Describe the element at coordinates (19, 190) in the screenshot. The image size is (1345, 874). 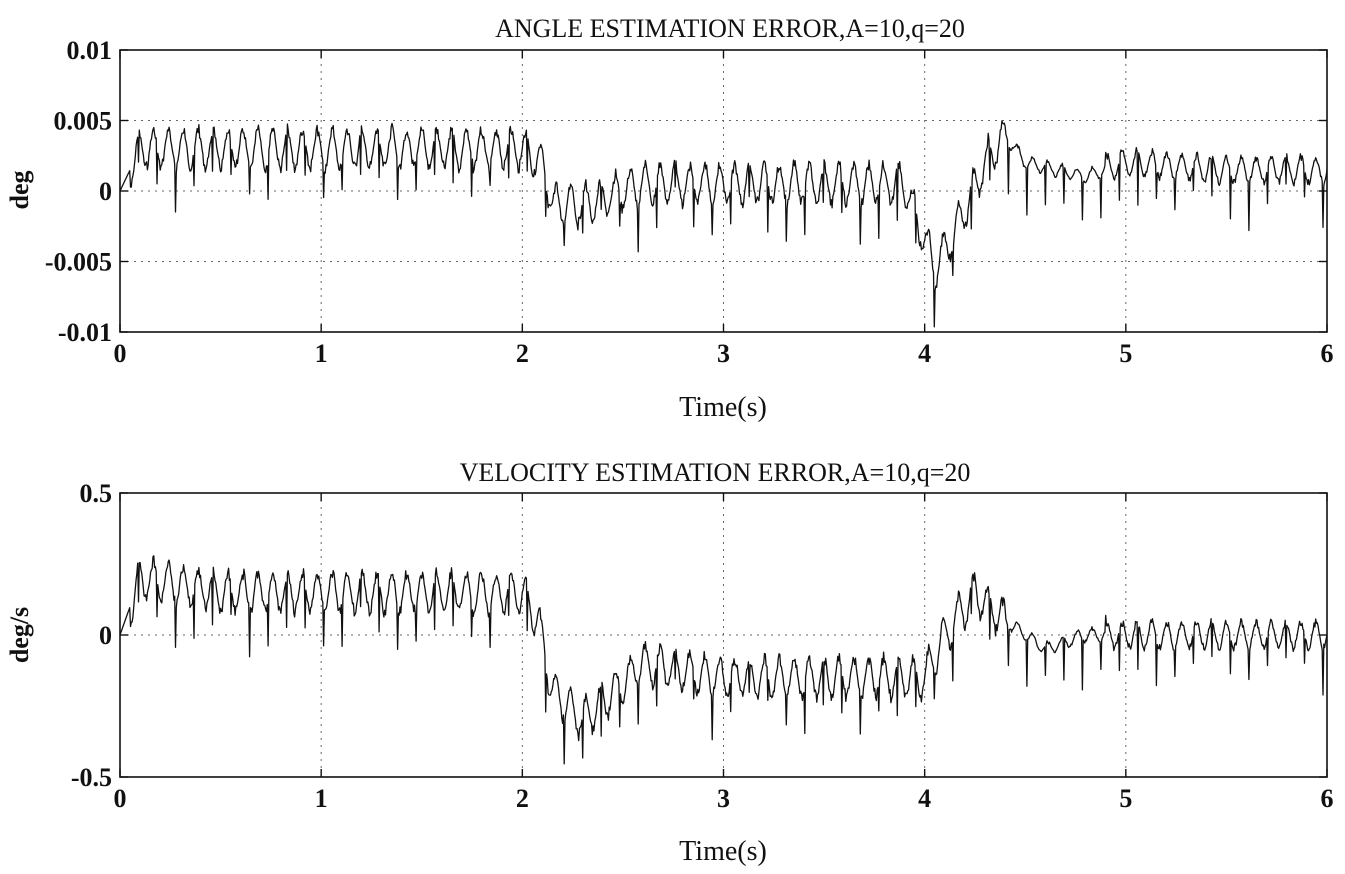
I see `y-axis-label: deg` at that location.